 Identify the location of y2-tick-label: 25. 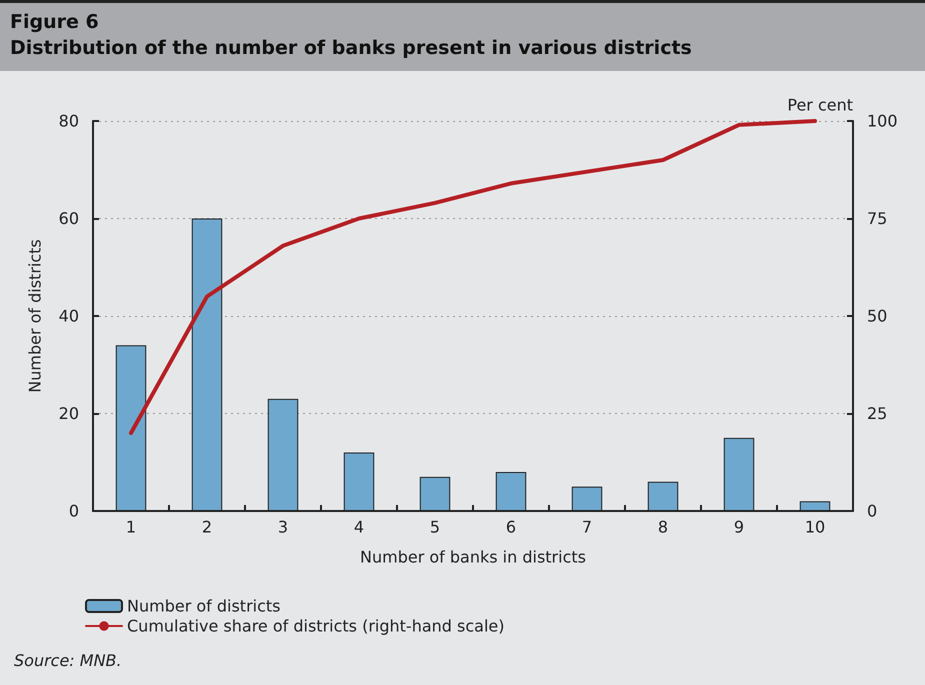
(877, 413).